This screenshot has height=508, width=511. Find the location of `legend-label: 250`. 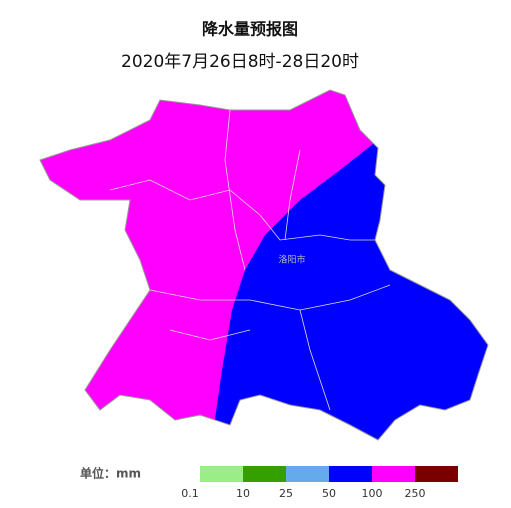

legend-label: 250 is located at coordinates (415, 493).